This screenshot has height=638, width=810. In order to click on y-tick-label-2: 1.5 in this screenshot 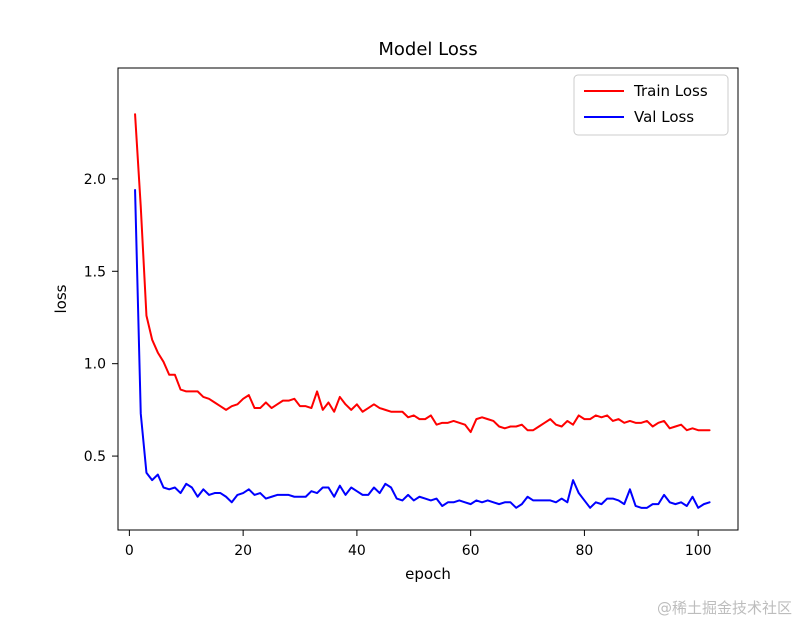, I will do `click(95, 272)`.